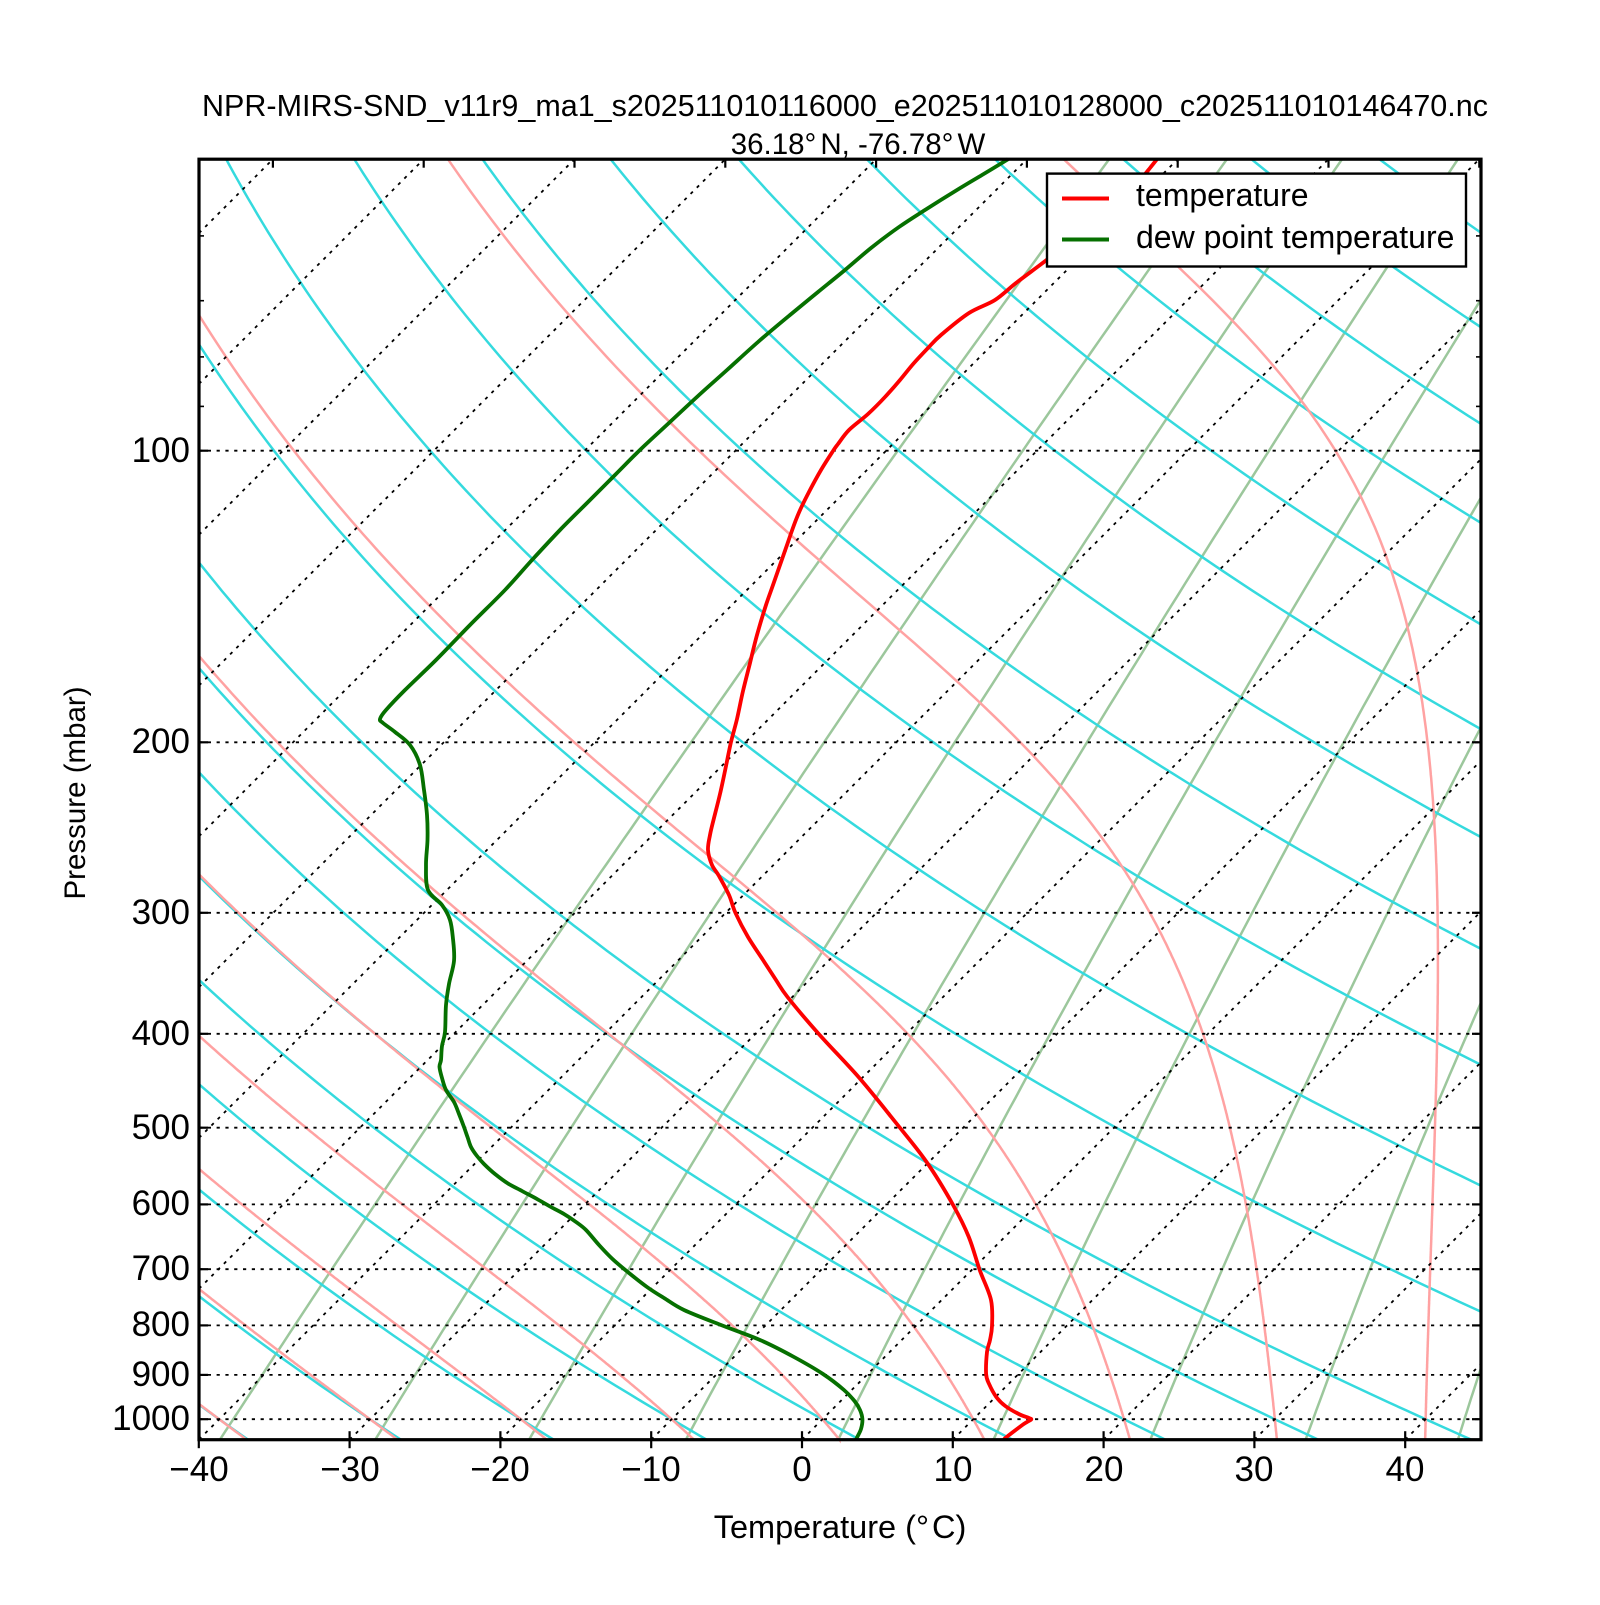  Describe the element at coordinates (161, 1268) in the screenshot. I see `svg-text: 700` at that location.